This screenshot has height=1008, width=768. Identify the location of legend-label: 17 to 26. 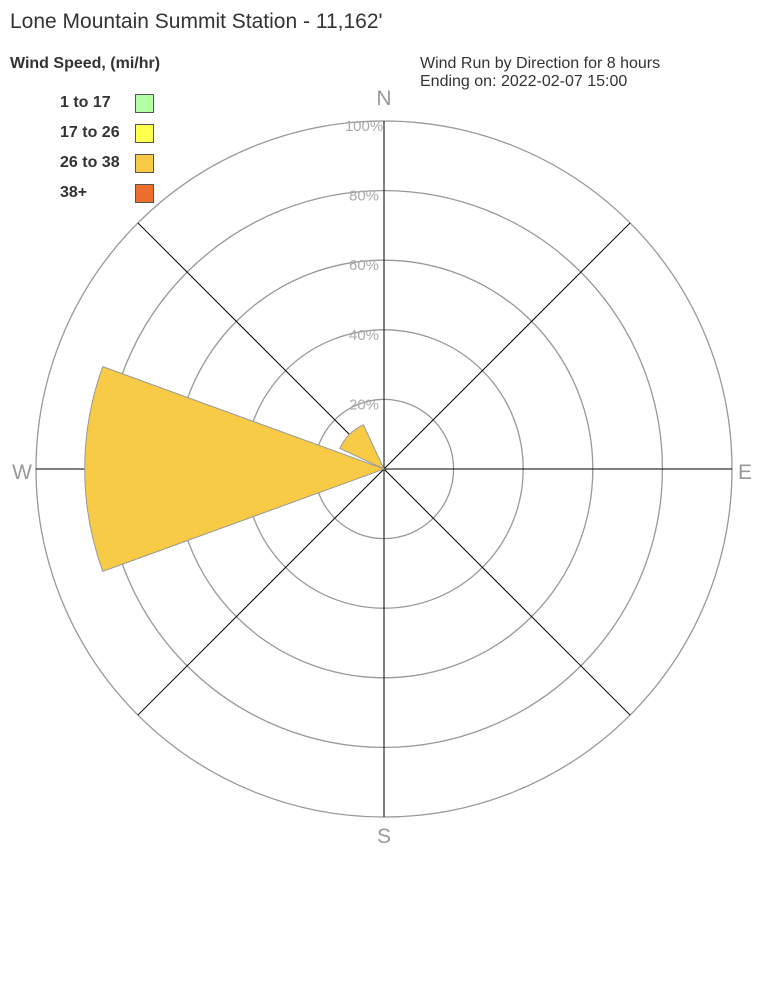
(90, 132).